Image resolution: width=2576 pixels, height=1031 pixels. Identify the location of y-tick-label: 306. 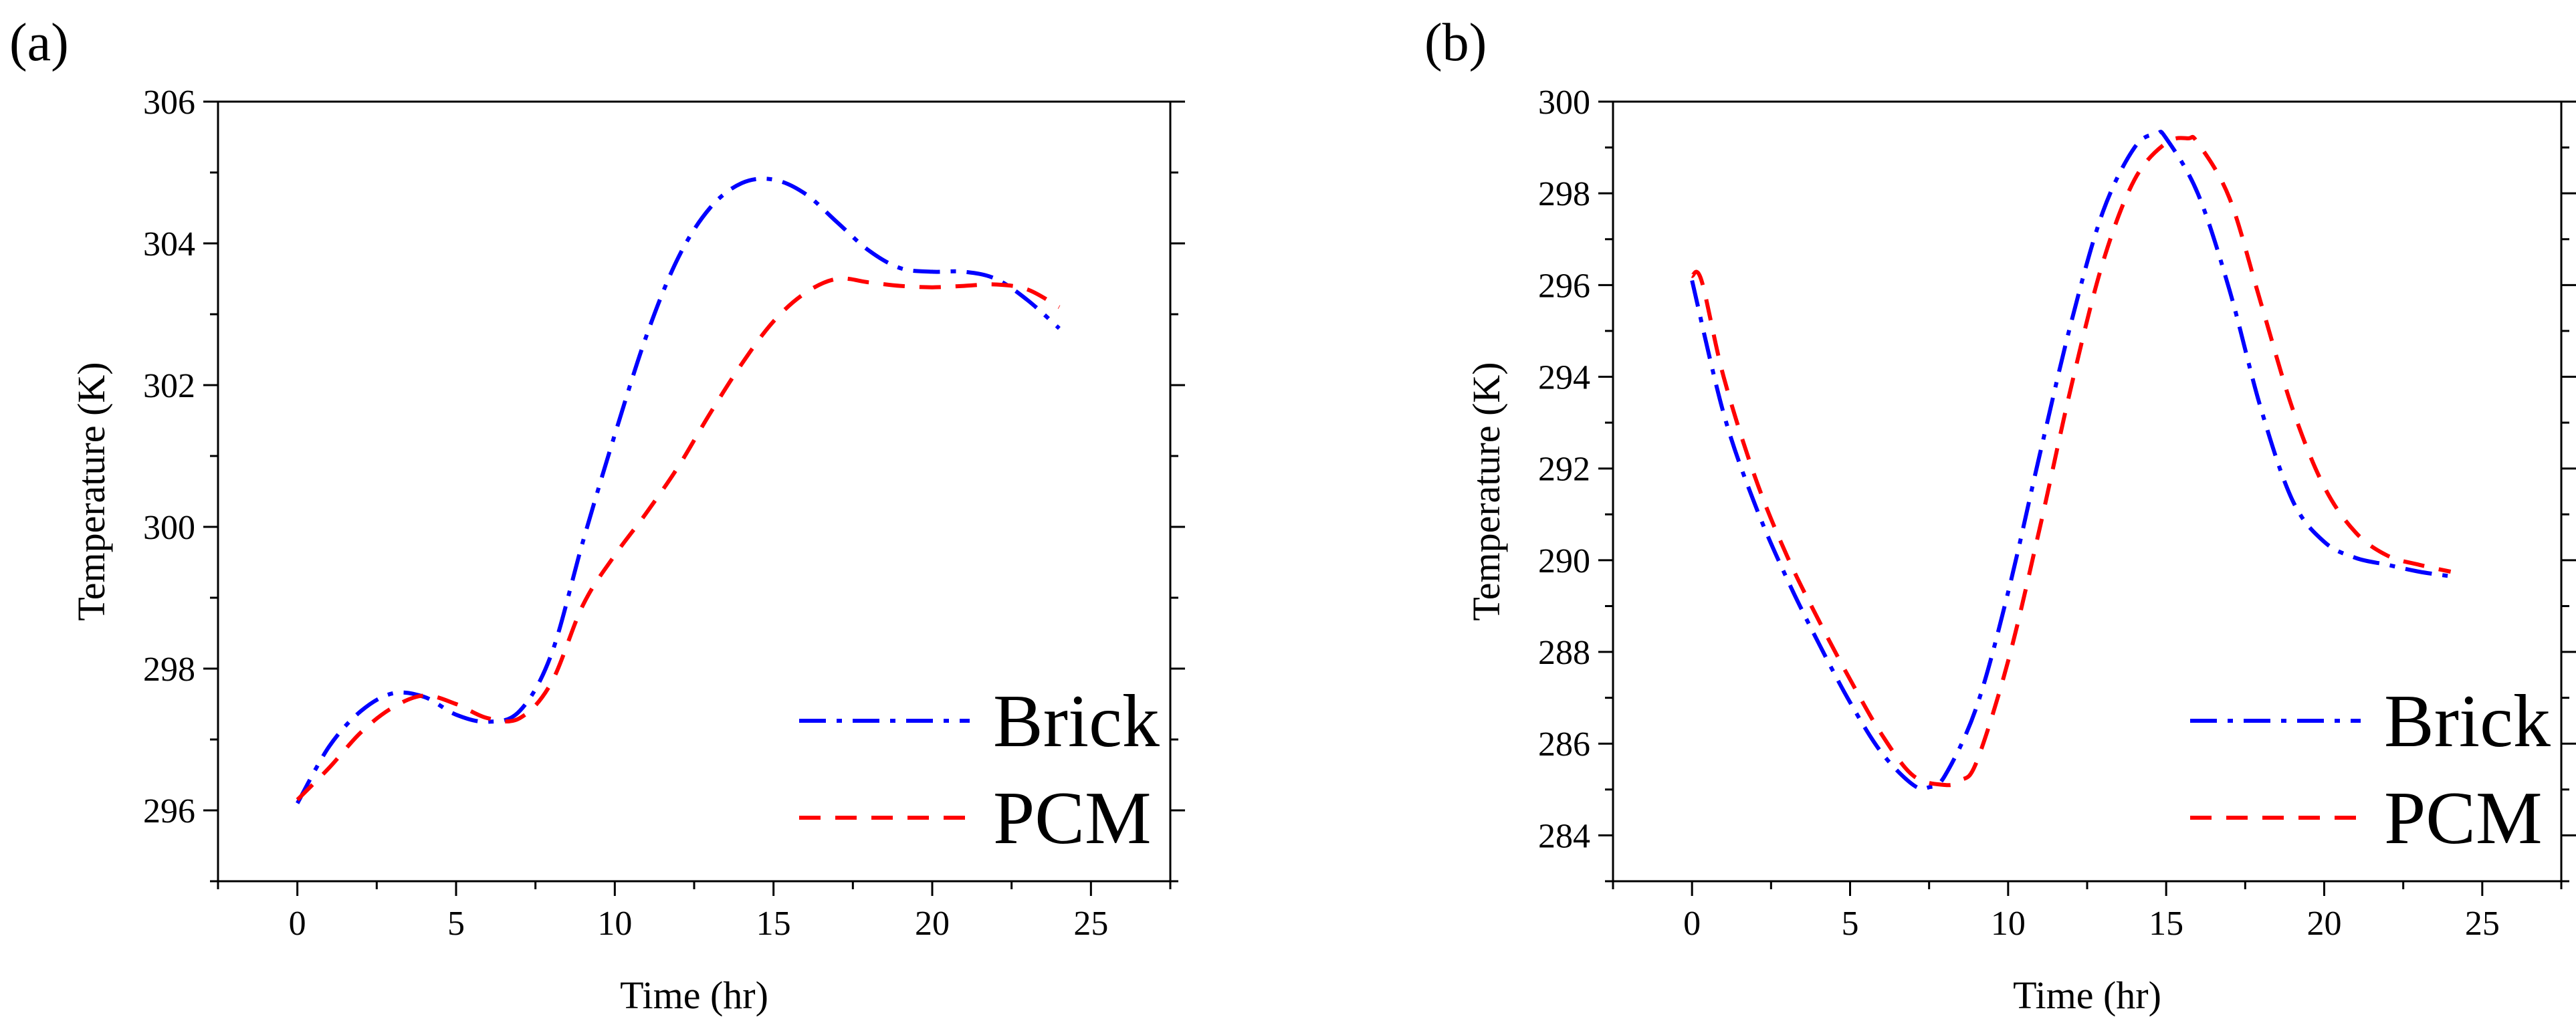
(169, 103).